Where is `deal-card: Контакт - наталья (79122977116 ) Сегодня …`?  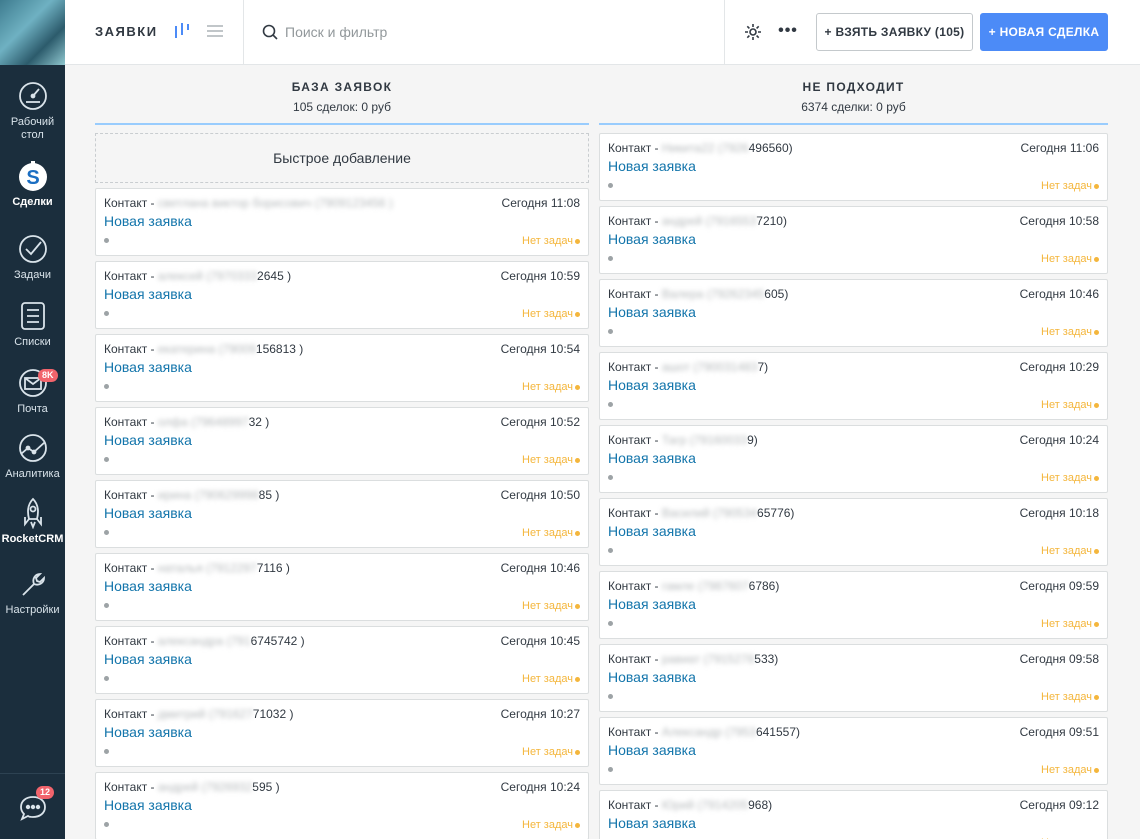
deal-card: Контакт - наталья (79122977116 ) Сегодня … is located at coordinates (342, 587).